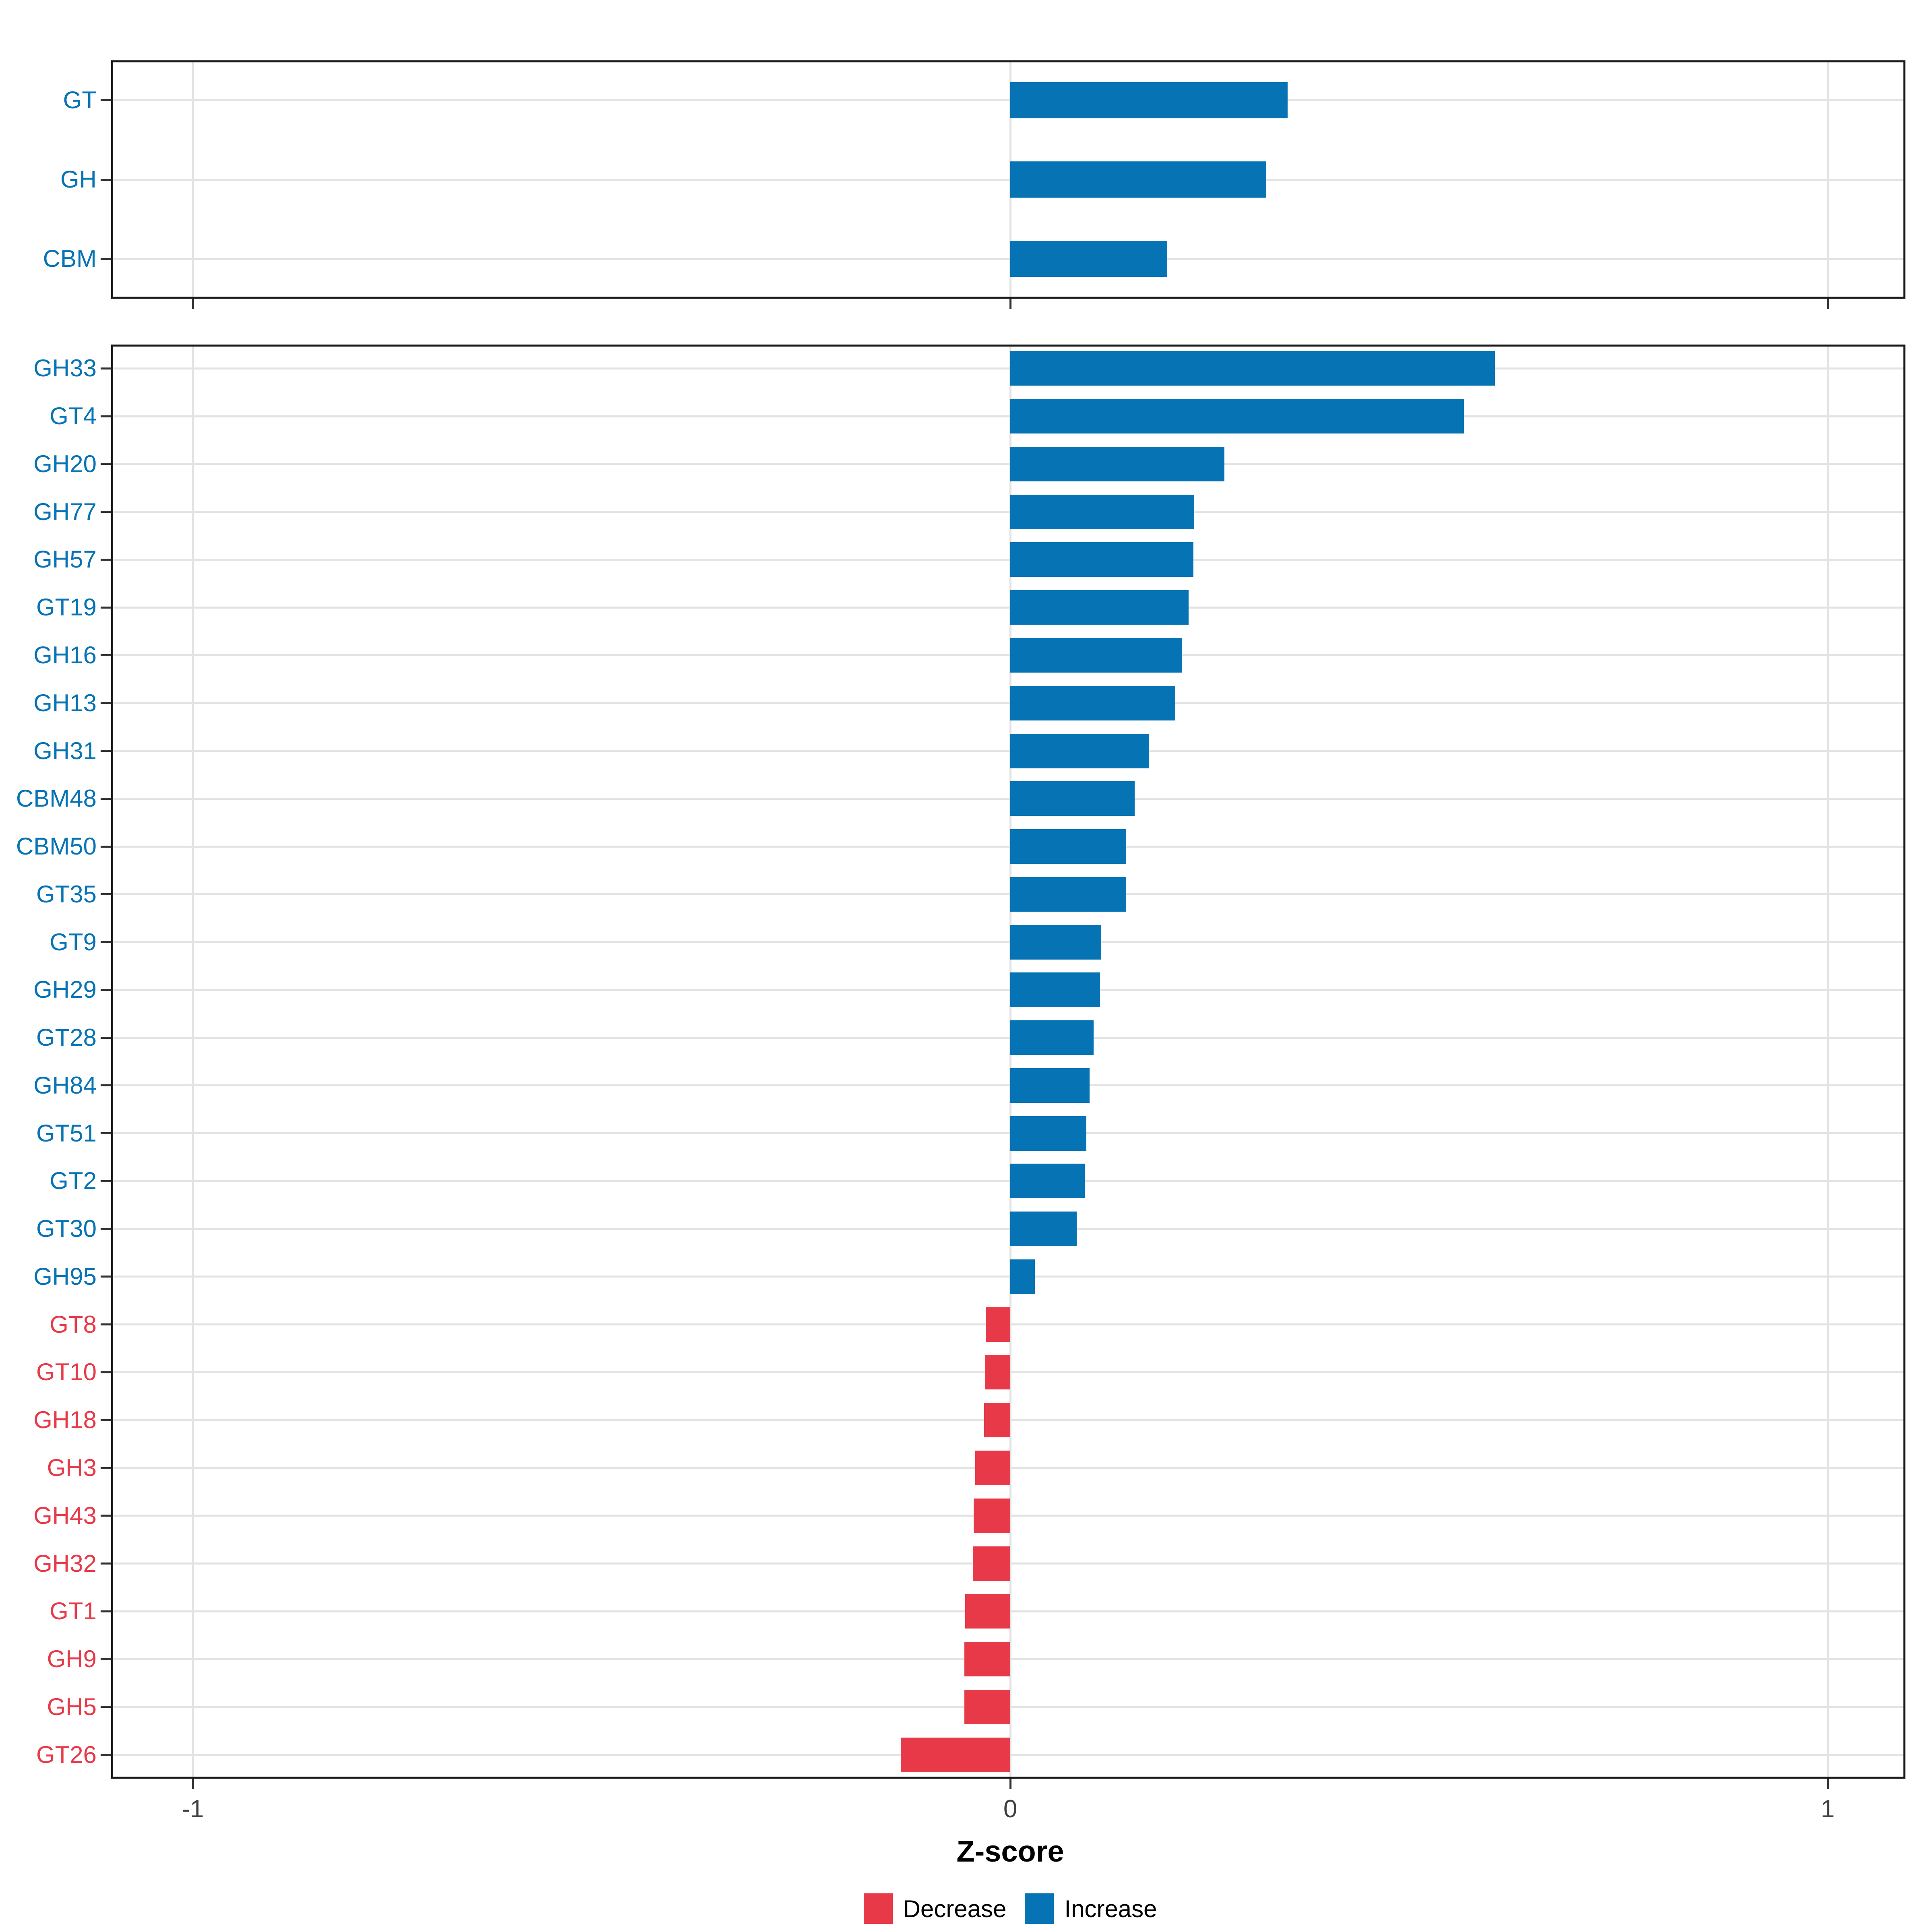 This screenshot has height=1932, width=1932. What do you see at coordinates (1050, 1085) in the screenshot?
I see `bar-GH84` at bounding box center [1050, 1085].